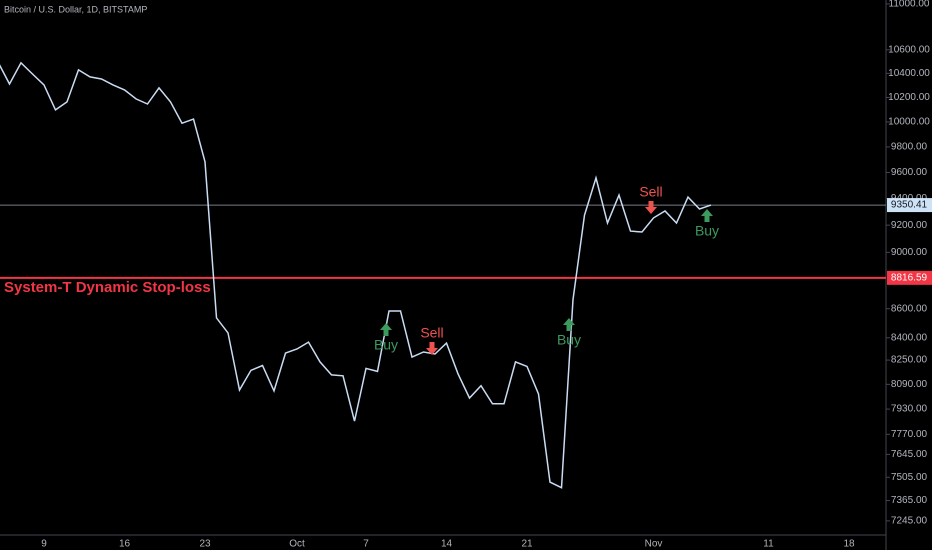  Describe the element at coordinates (447, 544) in the screenshot. I see `x-tick-label: 14` at that location.